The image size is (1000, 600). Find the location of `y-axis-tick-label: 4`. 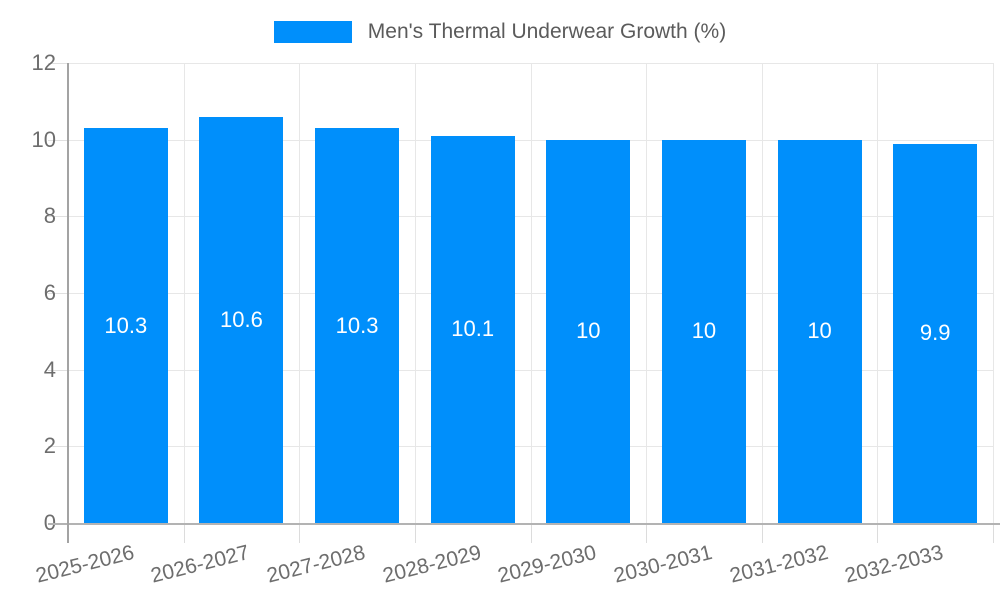

y-axis-tick-label: 4 is located at coordinates (49, 369).